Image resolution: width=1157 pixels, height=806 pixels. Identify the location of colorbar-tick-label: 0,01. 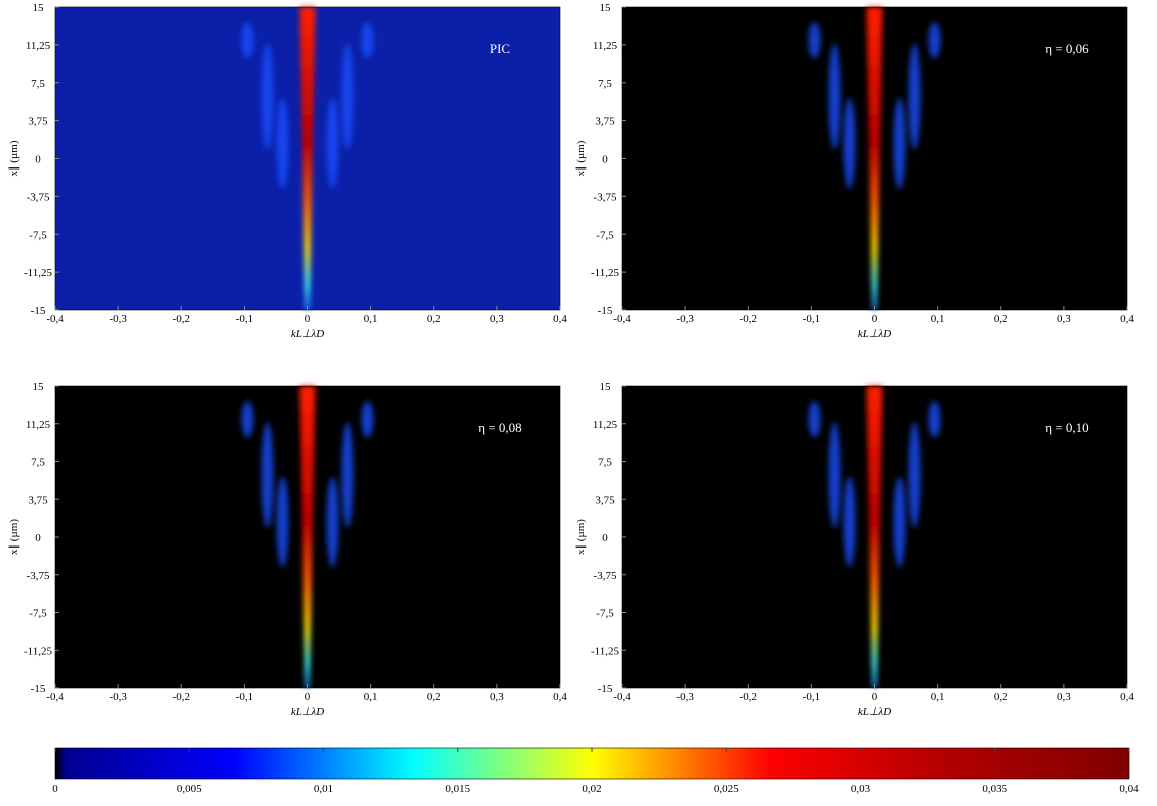
(323, 789).